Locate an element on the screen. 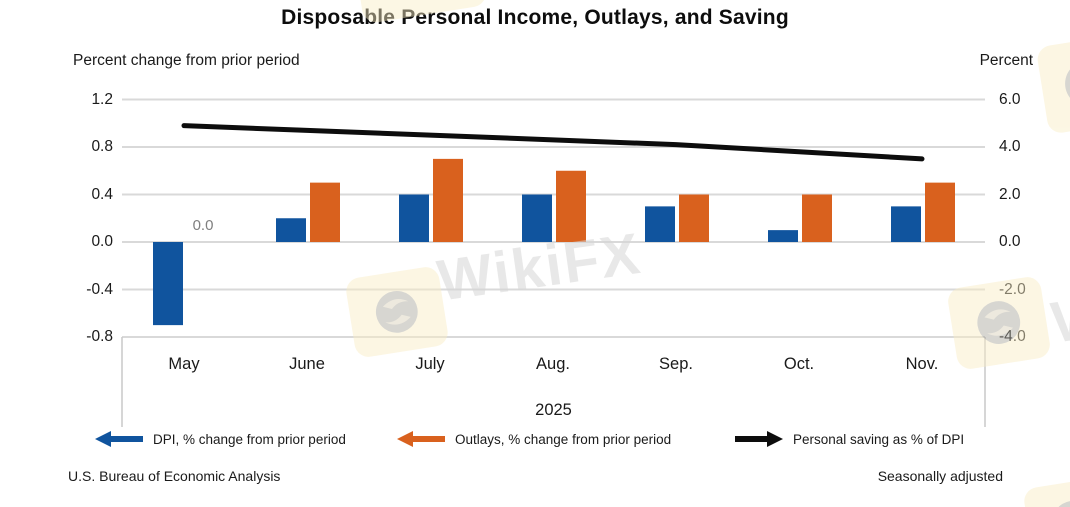 This screenshot has height=507, width=1070. category-label: July is located at coordinates (430, 364).